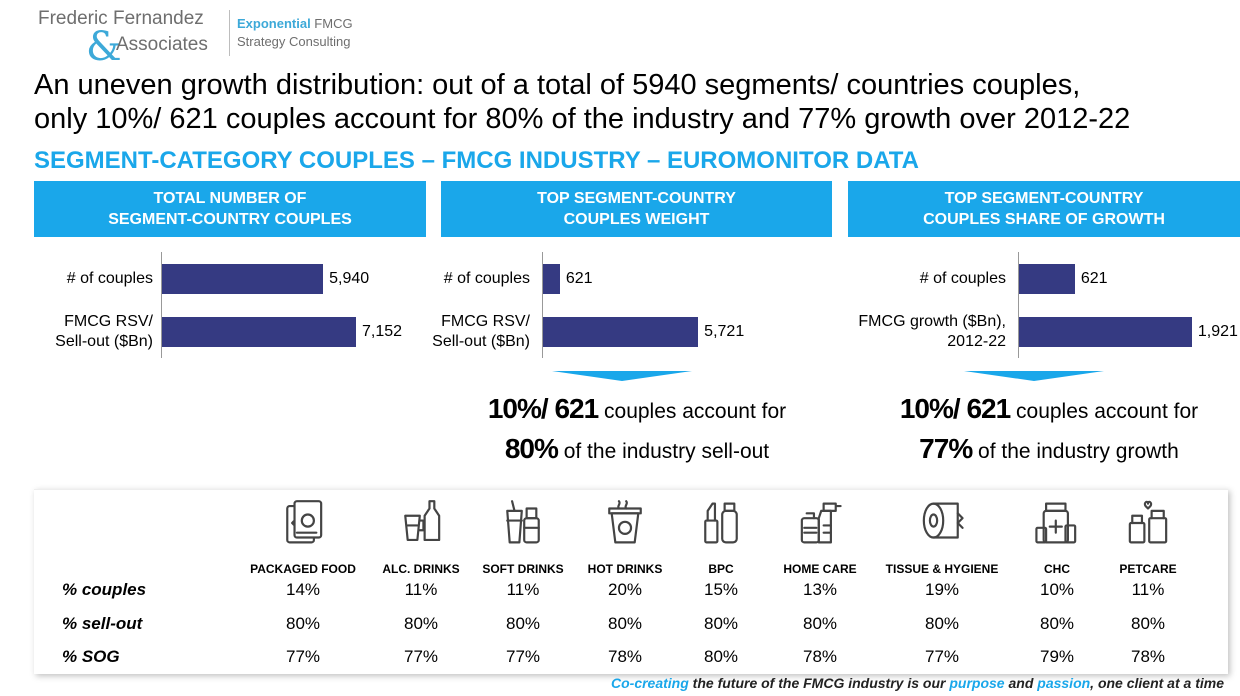 The width and height of the screenshot is (1240, 696). What do you see at coordinates (303, 569) in the screenshot?
I see `category-name: PACKAGED FOOD` at bounding box center [303, 569].